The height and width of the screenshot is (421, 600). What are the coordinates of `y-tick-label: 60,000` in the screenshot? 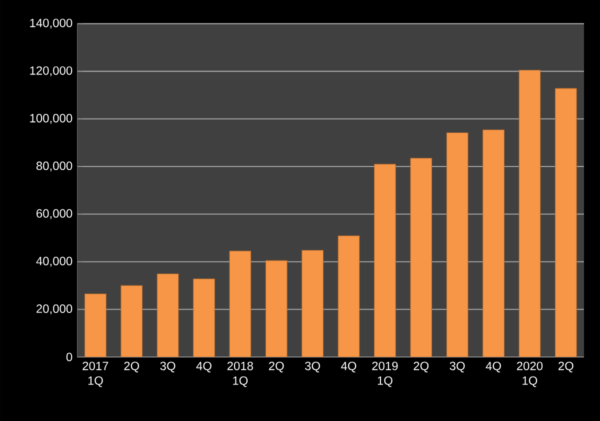 It's located at (54, 214).